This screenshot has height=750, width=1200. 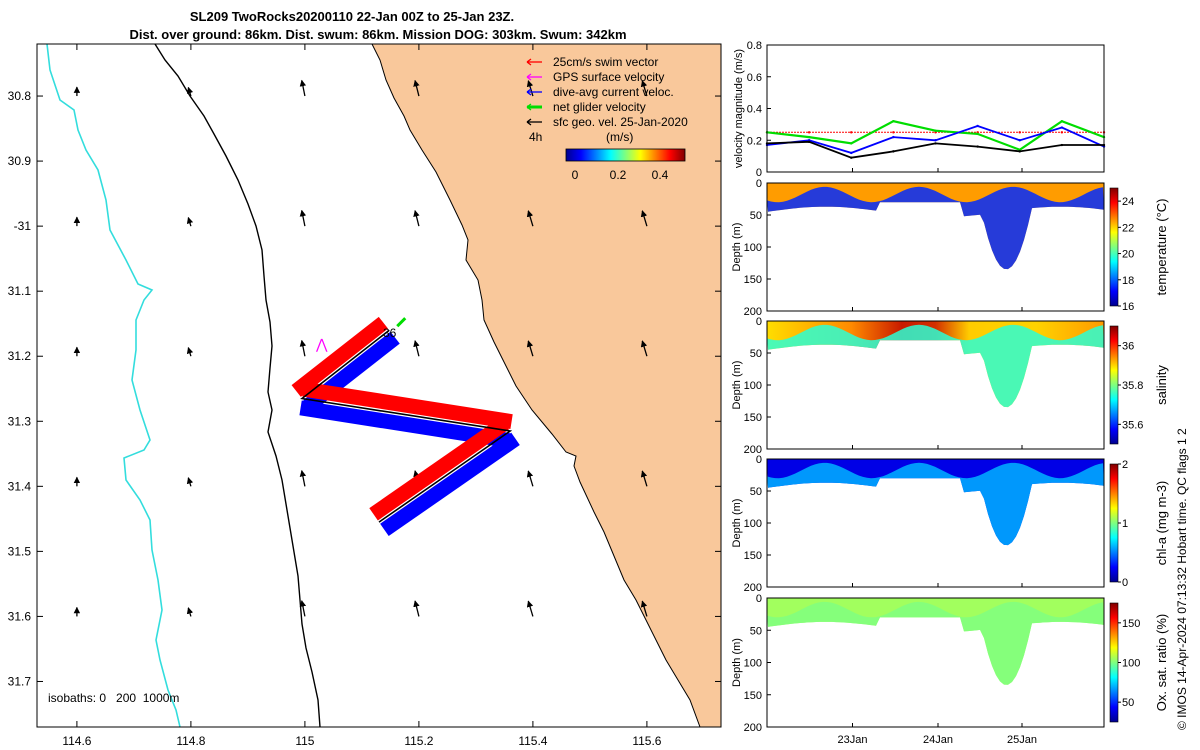 What do you see at coordinates (113, 698) in the screenshot?
I see `isobath-label: isobaths: 0 200 1000m` at bounding box center [113, 698].